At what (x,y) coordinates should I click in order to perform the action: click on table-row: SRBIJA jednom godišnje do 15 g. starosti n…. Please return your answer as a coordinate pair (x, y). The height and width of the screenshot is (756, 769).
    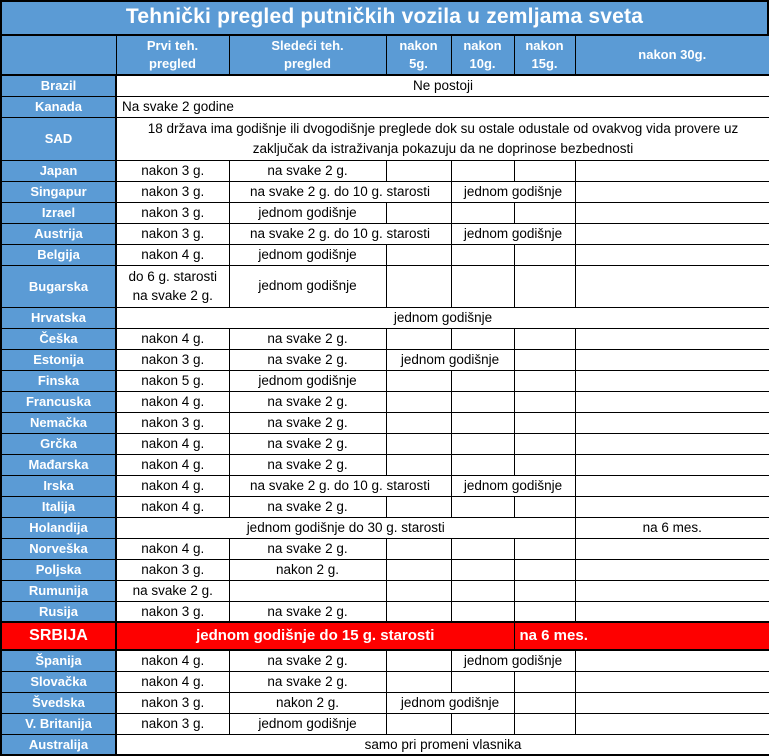
    Looking at the image, I should click on (384, 636).